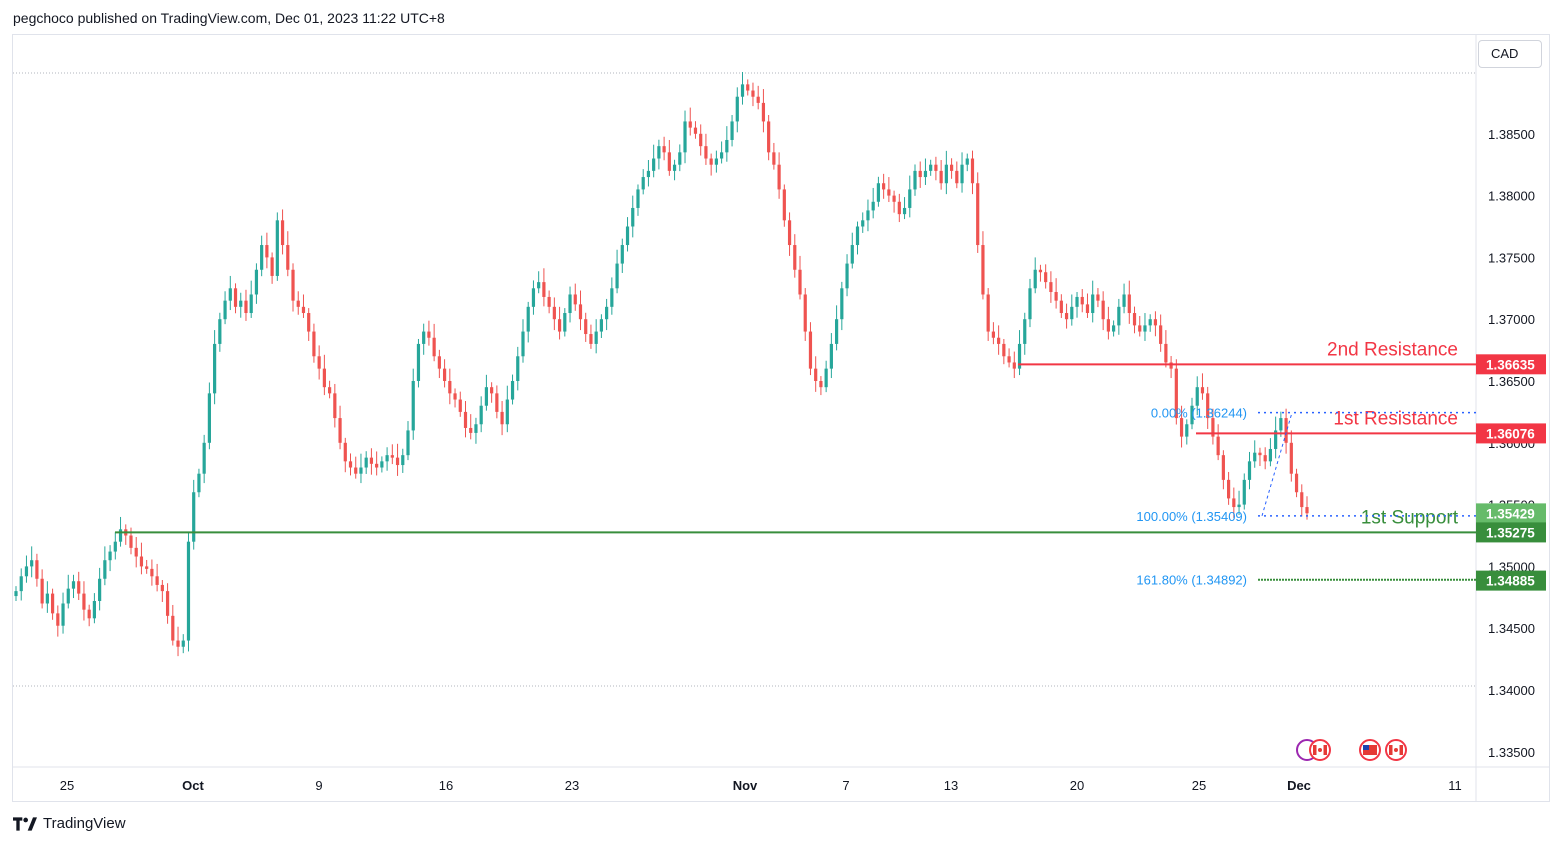 This screenshot has width=1564, height=846. I want to click on event-markers, so click(1351, 750).